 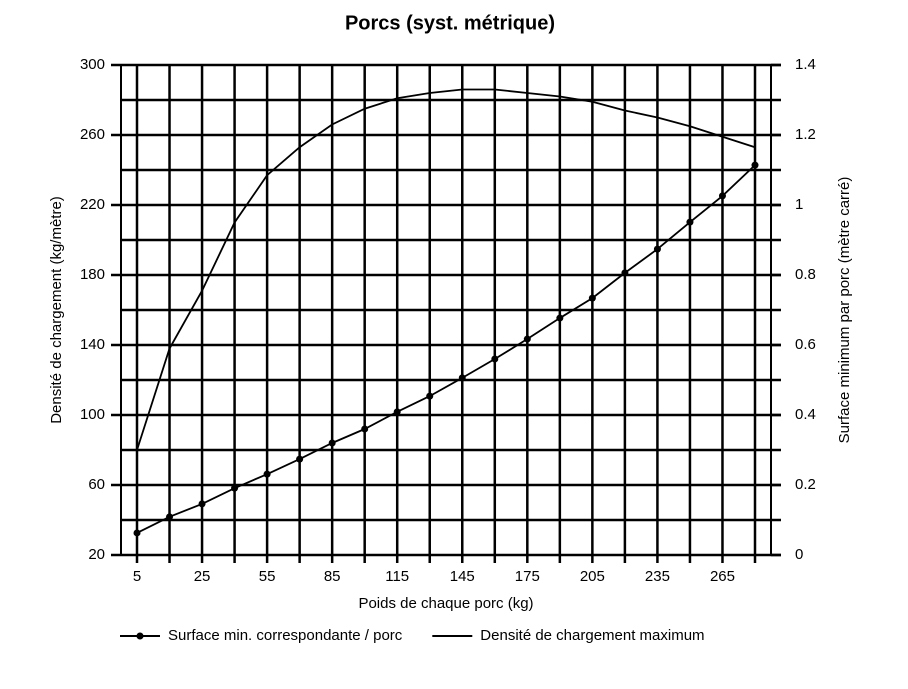 What do you see at coordinates (202, 576) in the screenshot?
I see `x-tick-label: 25` at bounding box center [202, 576].